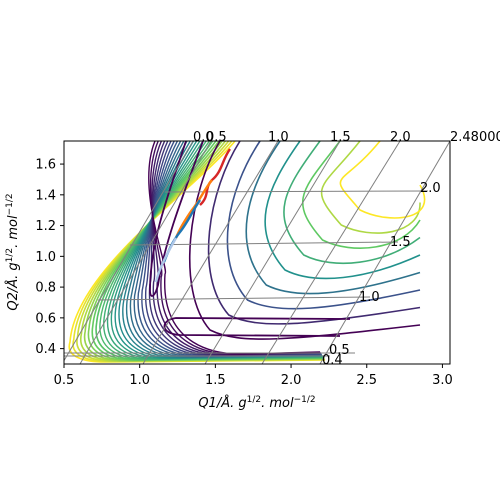  What do you see at coordinates (64, 380) in the screenshot?
I see `x-tick-label: 0.5` at bounding box center [64, 380].